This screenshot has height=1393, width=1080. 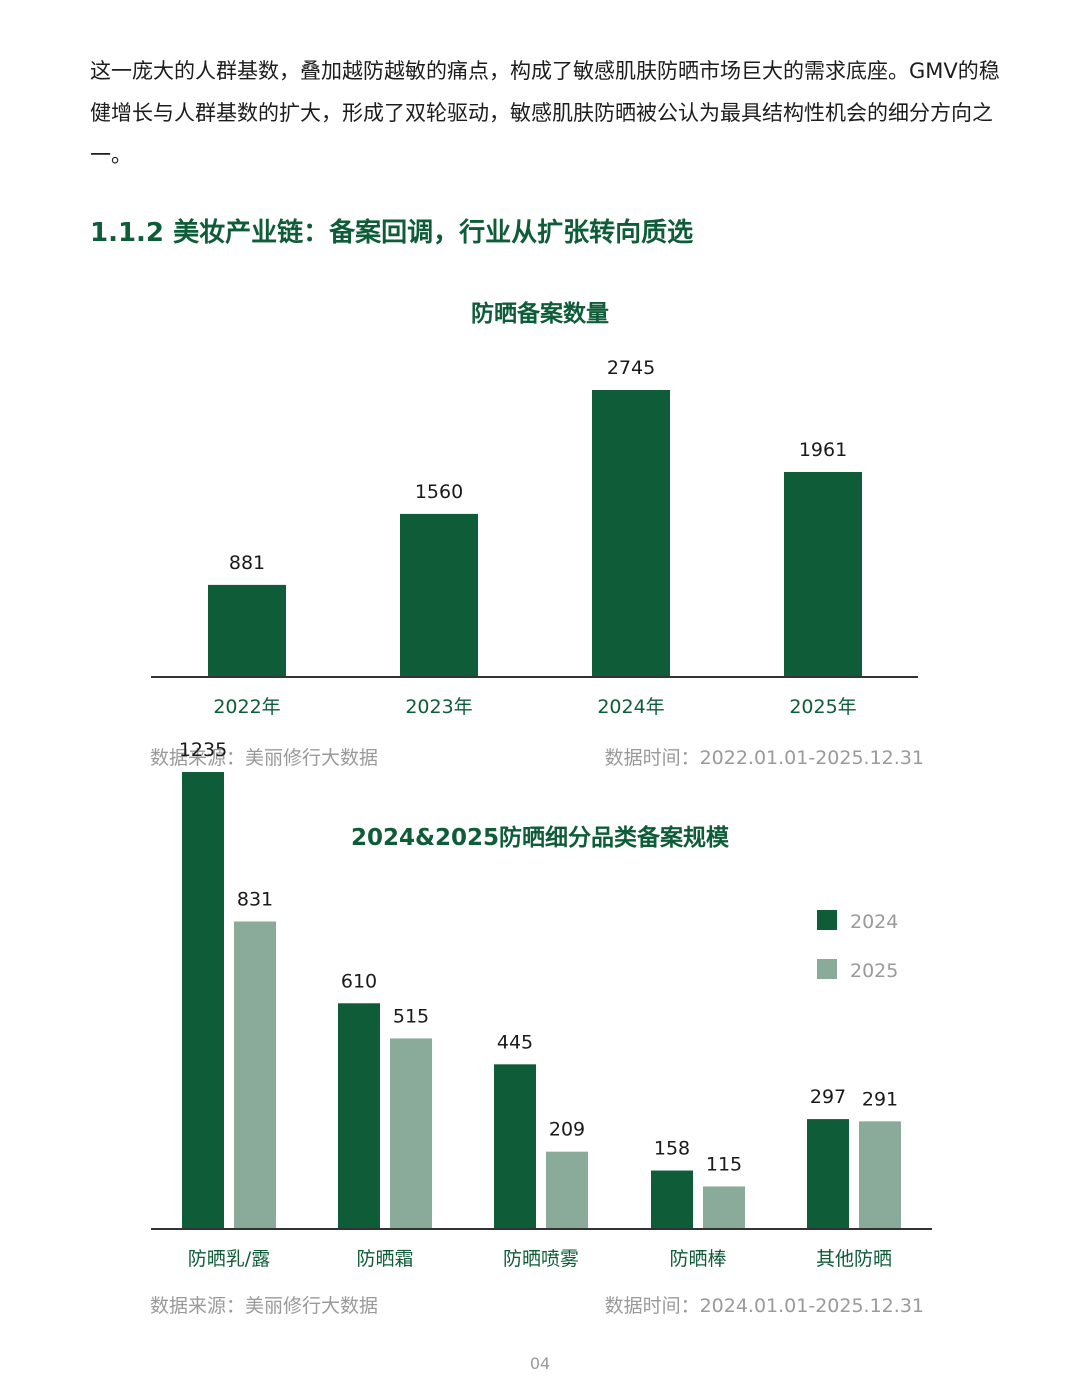 I want to click on section-heading: 1.1.2 美妆产业链：备案回调，行业从扩张转向质选, so click(x=392, y=233).